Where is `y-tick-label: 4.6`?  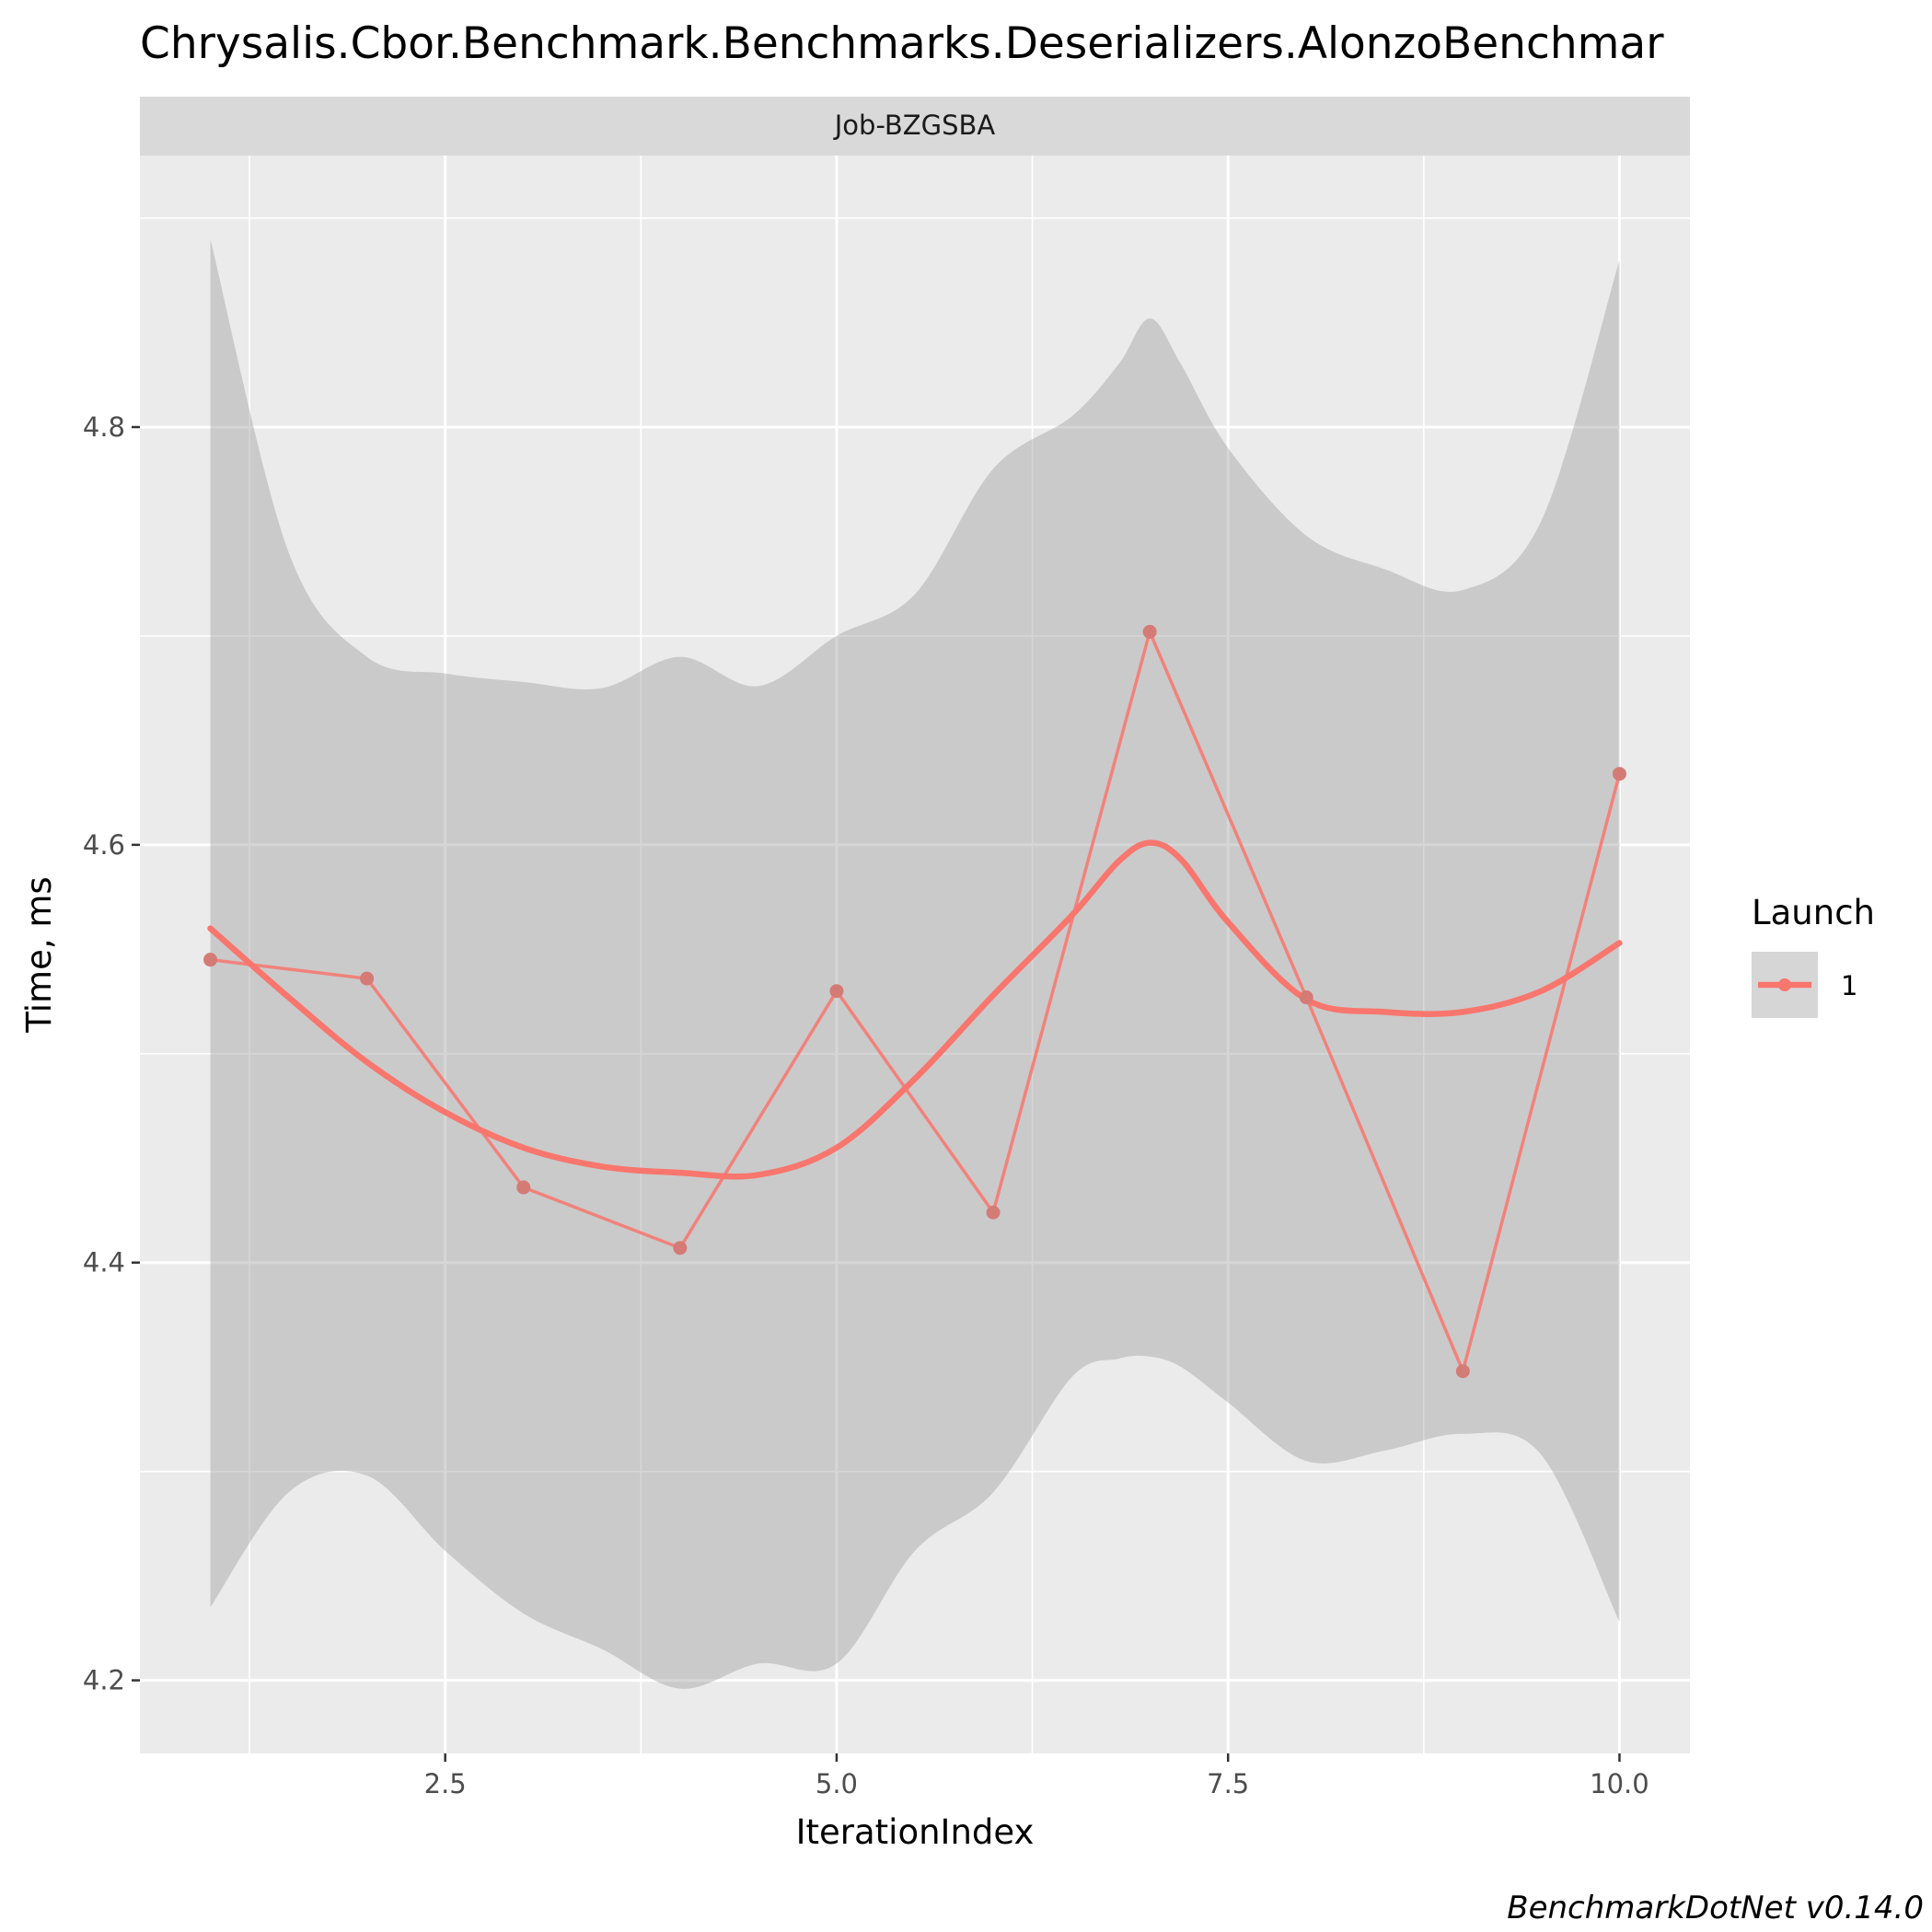
y-tick-label: 4.6 is located at coordinates (104, 845).